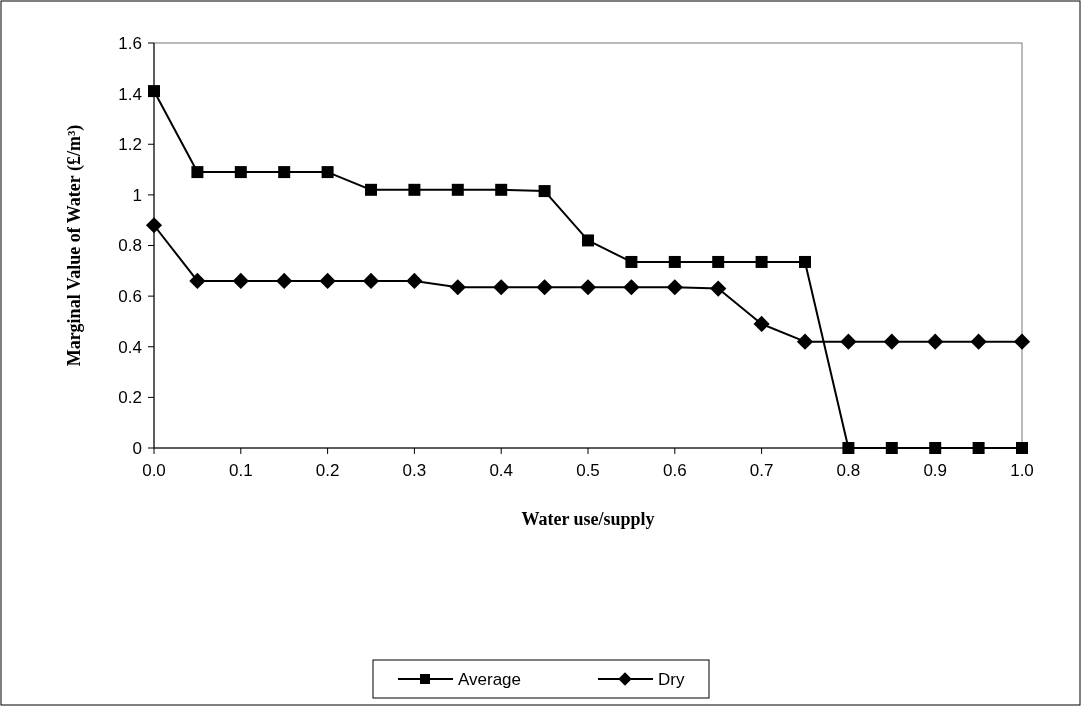  I want to click on y-tick-label: 0.6, so click(130, 297).